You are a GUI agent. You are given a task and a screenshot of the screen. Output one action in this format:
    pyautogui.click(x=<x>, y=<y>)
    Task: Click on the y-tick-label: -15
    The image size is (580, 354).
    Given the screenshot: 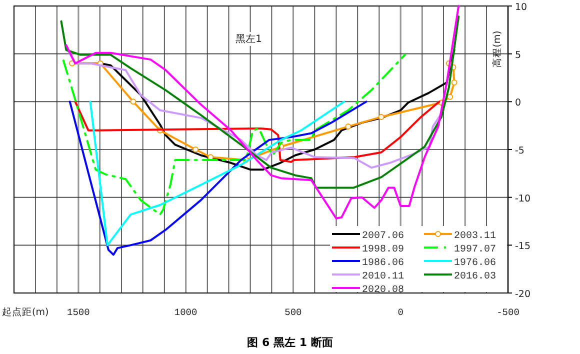 What is the action you would take?
    pyautogui.click(x=523, y=246)
    